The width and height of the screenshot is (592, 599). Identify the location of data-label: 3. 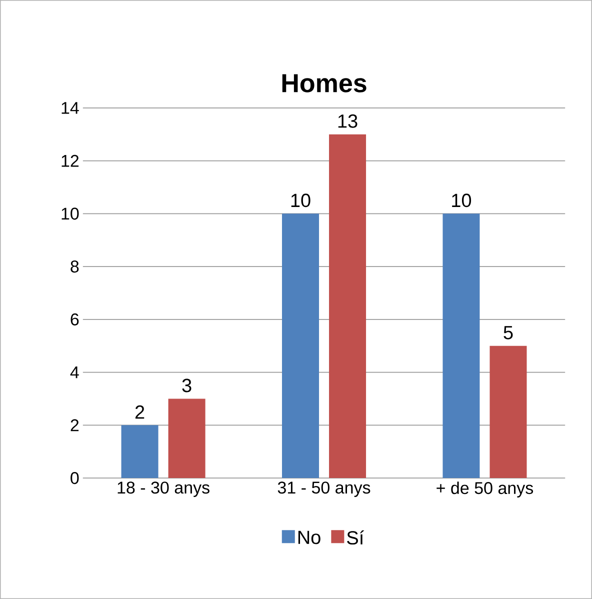
(187, 385).